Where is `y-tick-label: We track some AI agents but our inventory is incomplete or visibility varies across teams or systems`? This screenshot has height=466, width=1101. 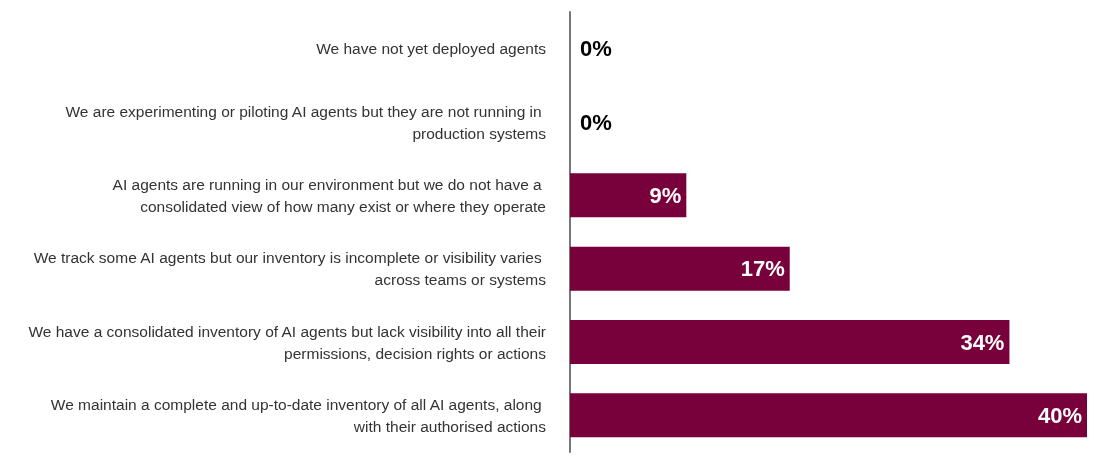
y-tick-label: We track some AI agents but our inventory is incomplete or visibility varies across teams or systems is located at coordinates (290, 269).